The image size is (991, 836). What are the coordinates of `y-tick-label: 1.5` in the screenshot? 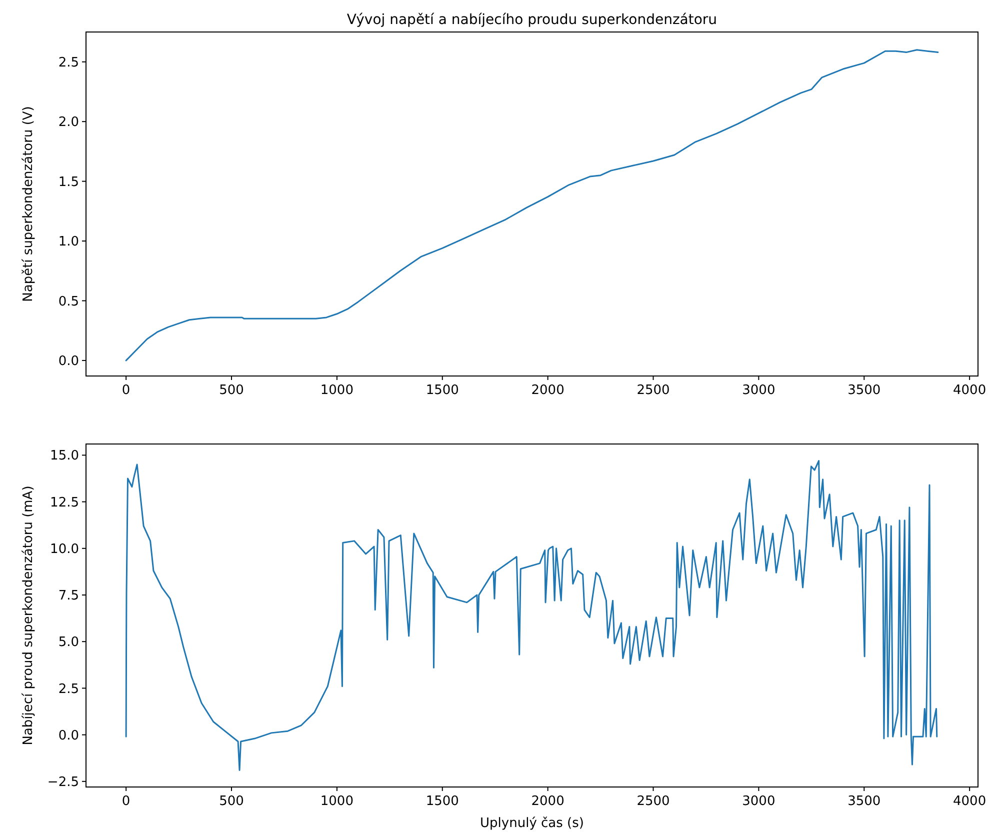 It's located at (68, 182).